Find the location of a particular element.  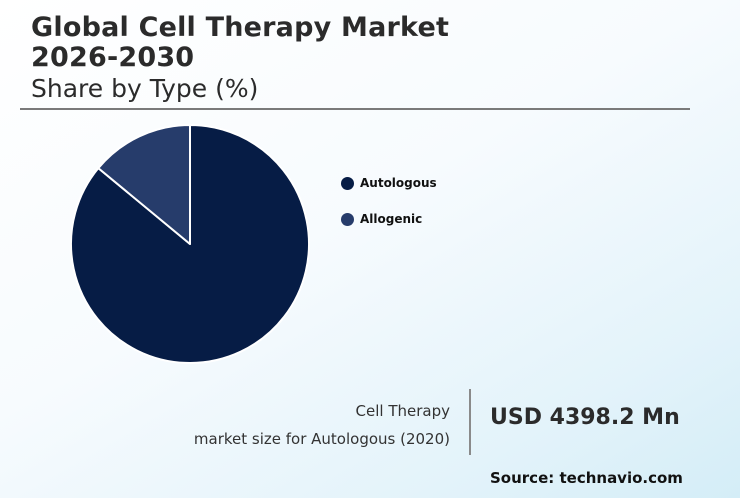

chart-subtitle: Share by Type (%) is located at coordinates (145, 88).